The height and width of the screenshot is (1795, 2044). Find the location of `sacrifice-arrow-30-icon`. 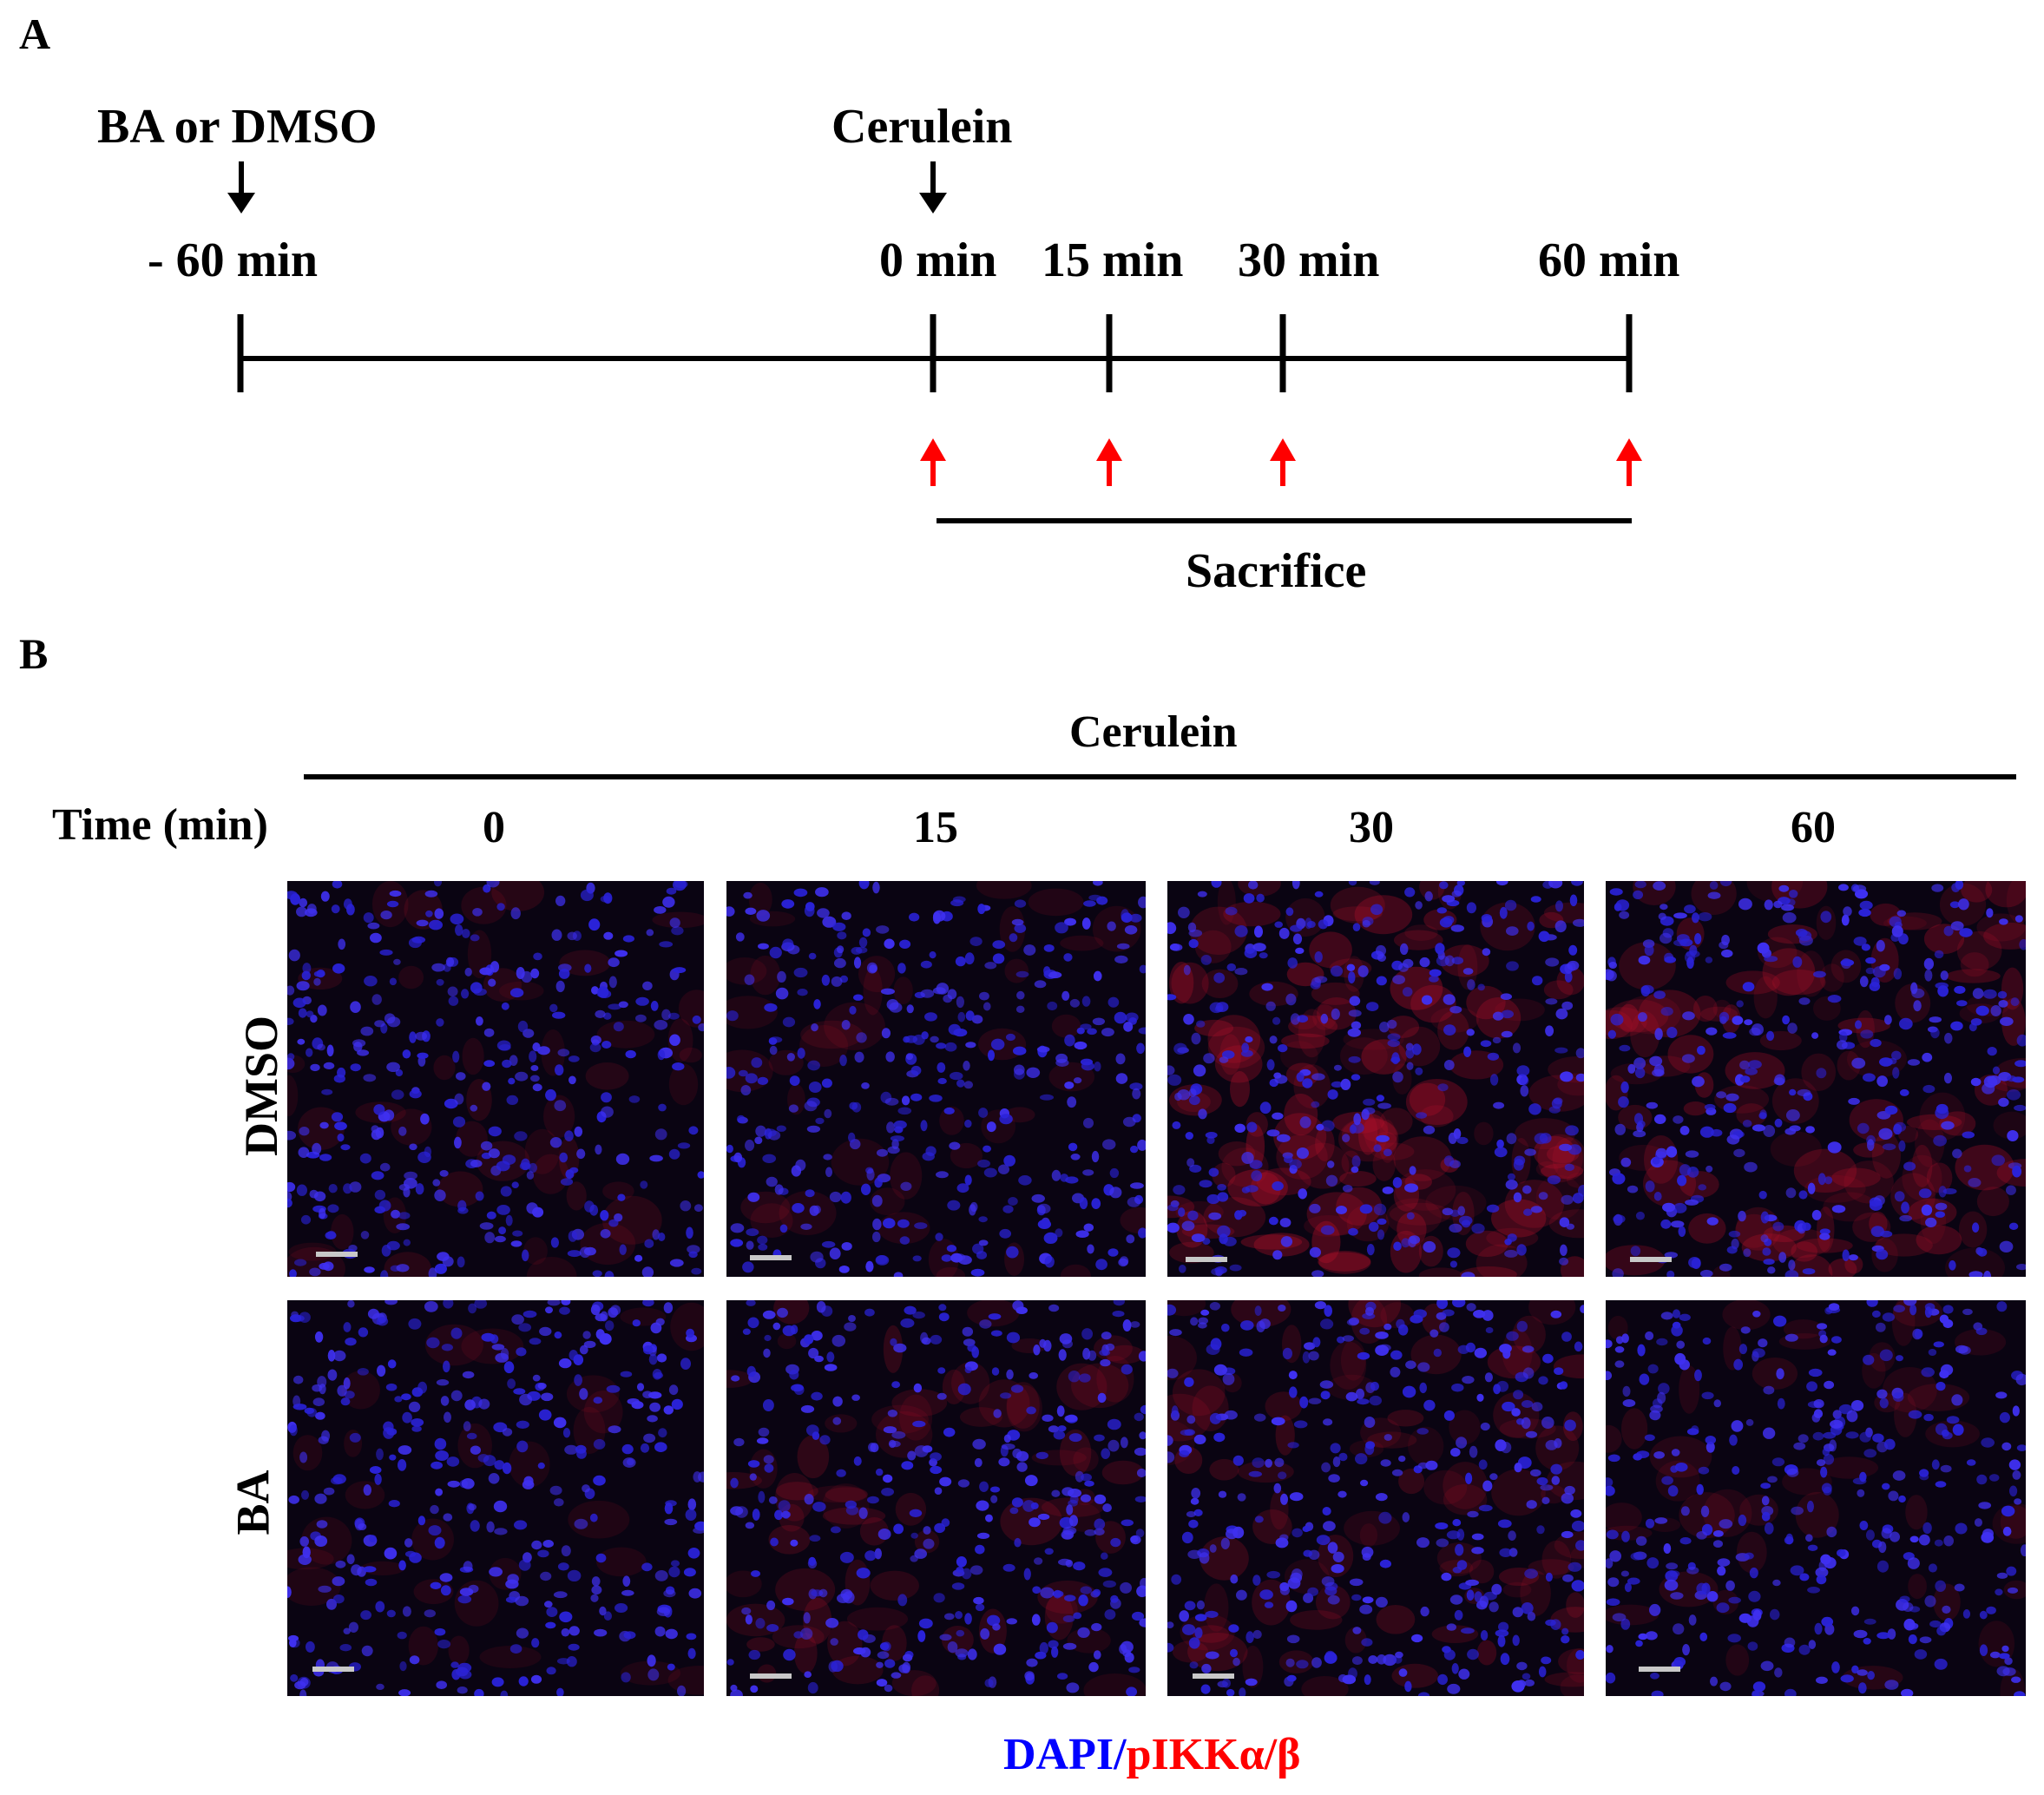

sacrifice-arrow-30-icon is located at coordinates (1283, 462).